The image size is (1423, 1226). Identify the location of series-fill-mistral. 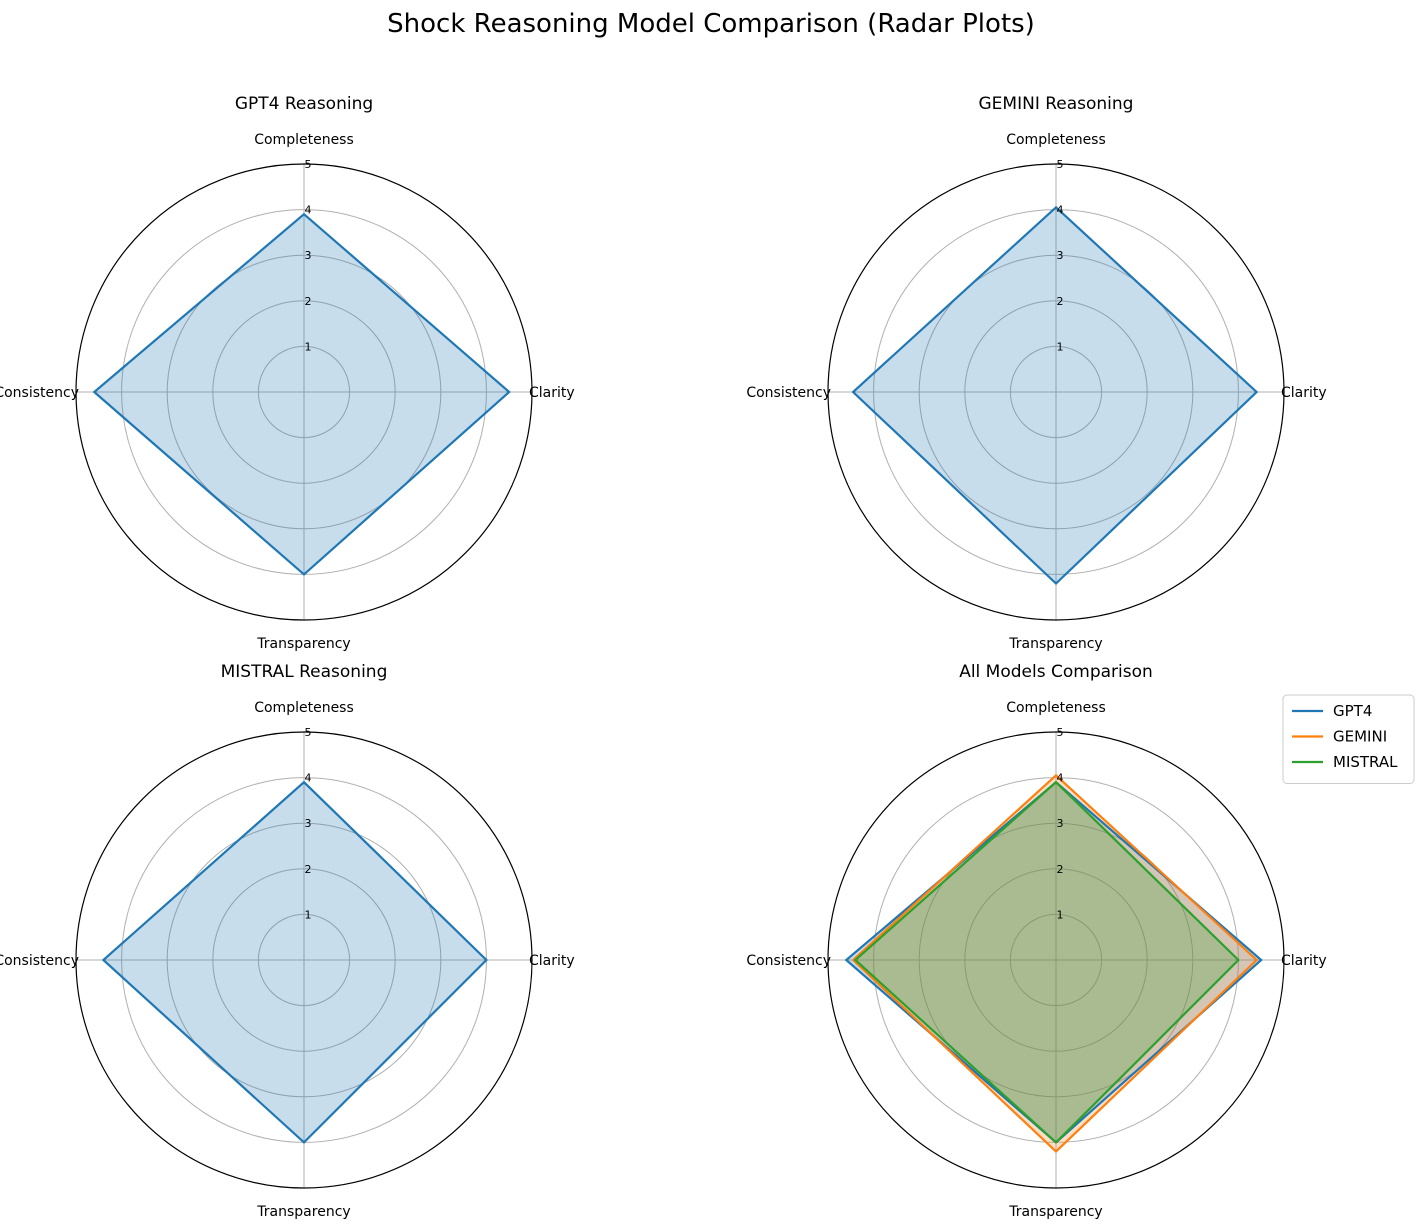
(1047, 962).